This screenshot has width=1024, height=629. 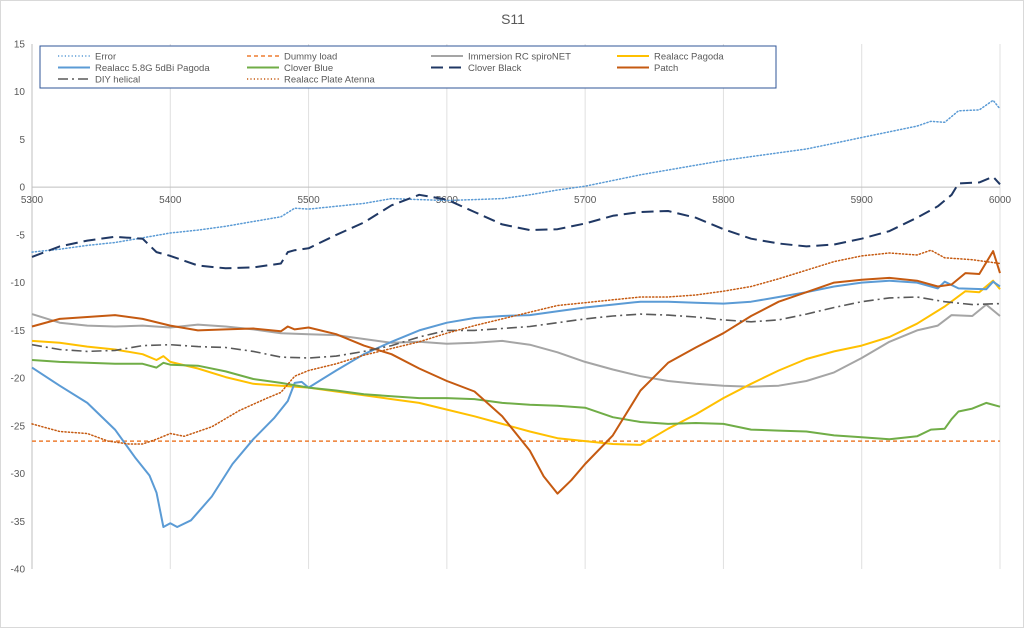 I want to click on y-tick-label: 15, so click(x=20, y=45).